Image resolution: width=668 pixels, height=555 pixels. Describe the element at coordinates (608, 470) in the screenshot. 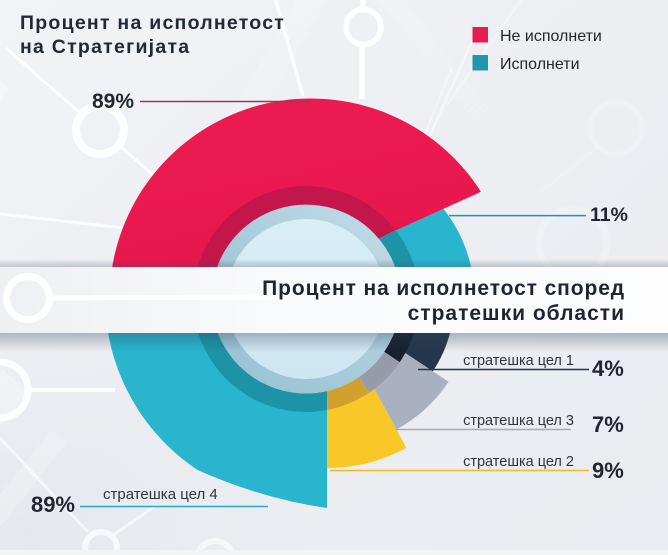

I see `svg-text: 9%` at that location.